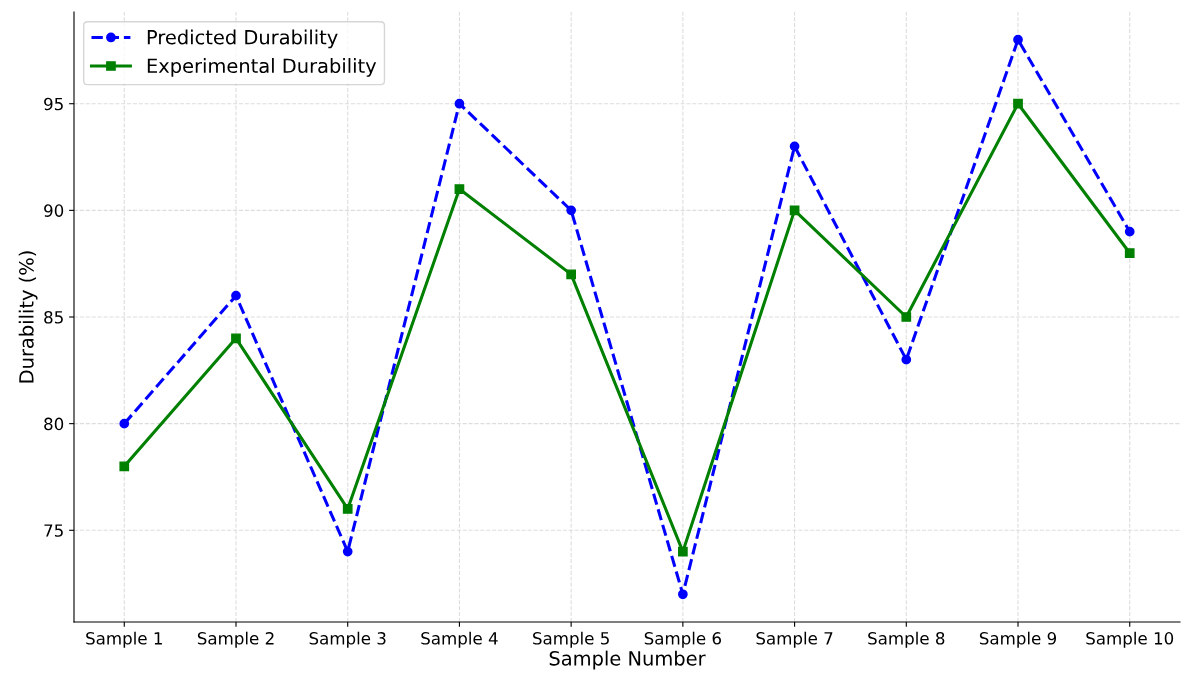 The image size is (1193, 677). I want to click on x-axis-title: Sample Number, so click(627, 660).